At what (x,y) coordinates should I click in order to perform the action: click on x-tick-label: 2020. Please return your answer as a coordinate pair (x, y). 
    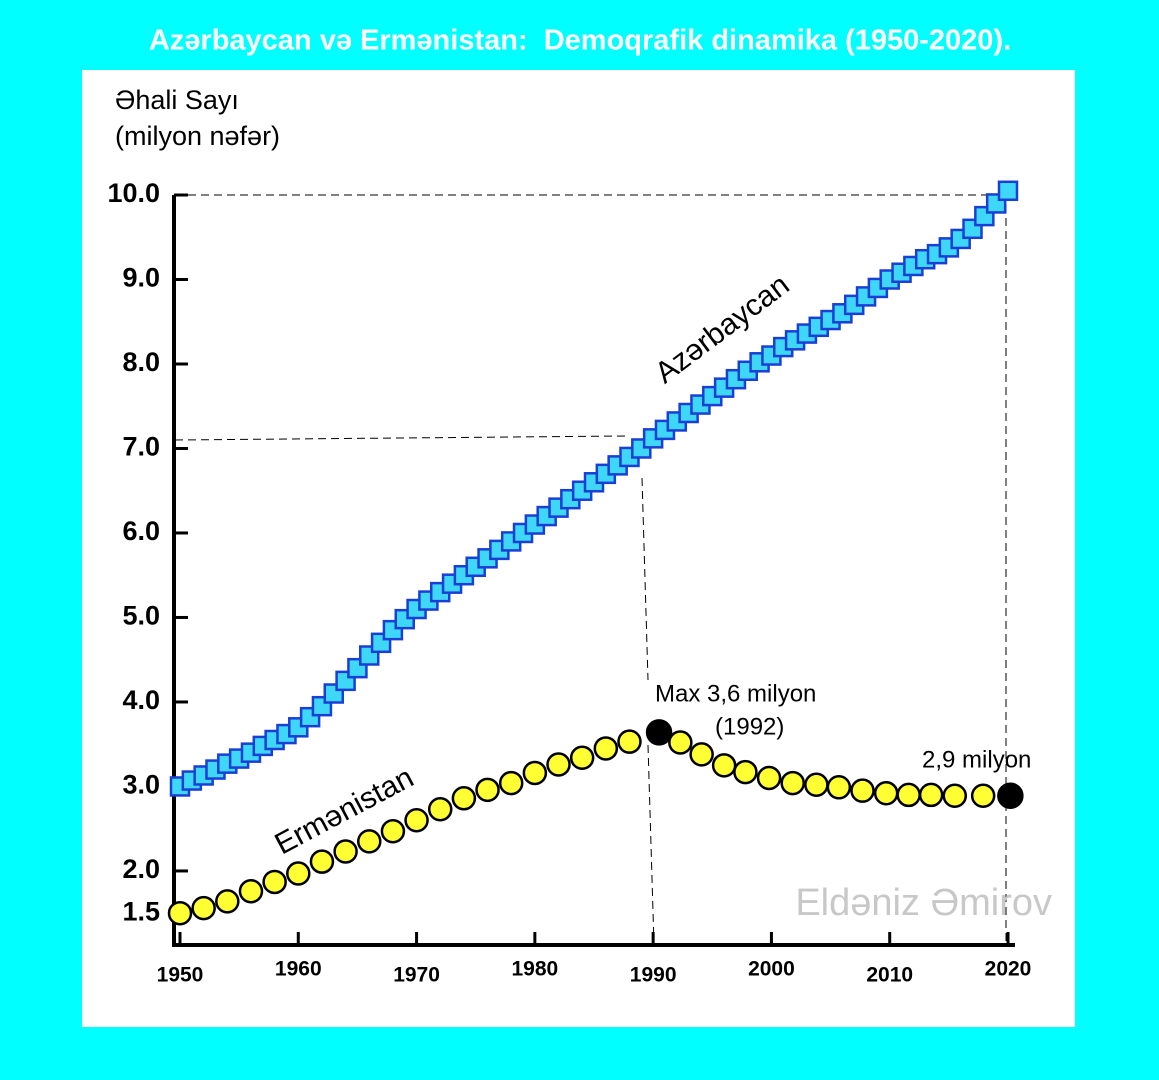
    Looking at the image, I should click on (1008, 969).